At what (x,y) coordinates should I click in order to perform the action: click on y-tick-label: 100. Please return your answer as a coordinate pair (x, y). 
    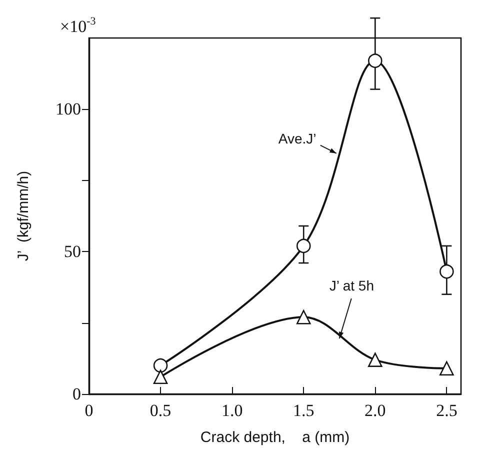
    Looking at the image, I should click on (68, 109).